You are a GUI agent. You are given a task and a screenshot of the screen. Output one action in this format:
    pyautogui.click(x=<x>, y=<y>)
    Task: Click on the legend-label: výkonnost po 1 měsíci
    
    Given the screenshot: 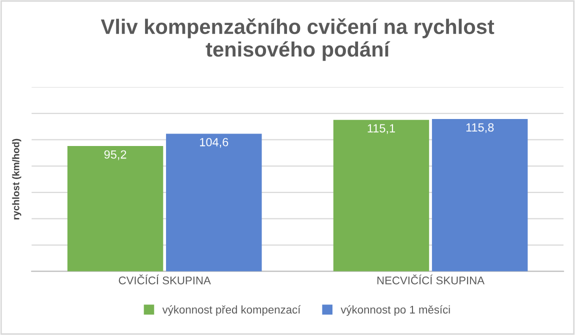 What is the action you would take?
    pyautogui.click(x=395, y=310)
    